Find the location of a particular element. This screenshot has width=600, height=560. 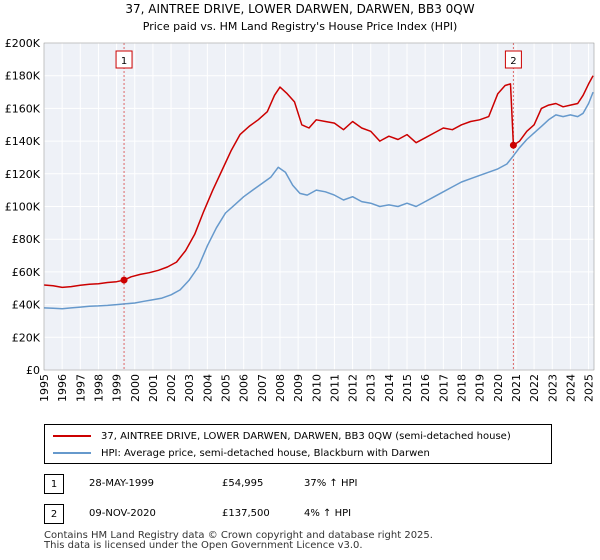

sale-date: 09-NOV-2020 is located at coordinates (122, 513).